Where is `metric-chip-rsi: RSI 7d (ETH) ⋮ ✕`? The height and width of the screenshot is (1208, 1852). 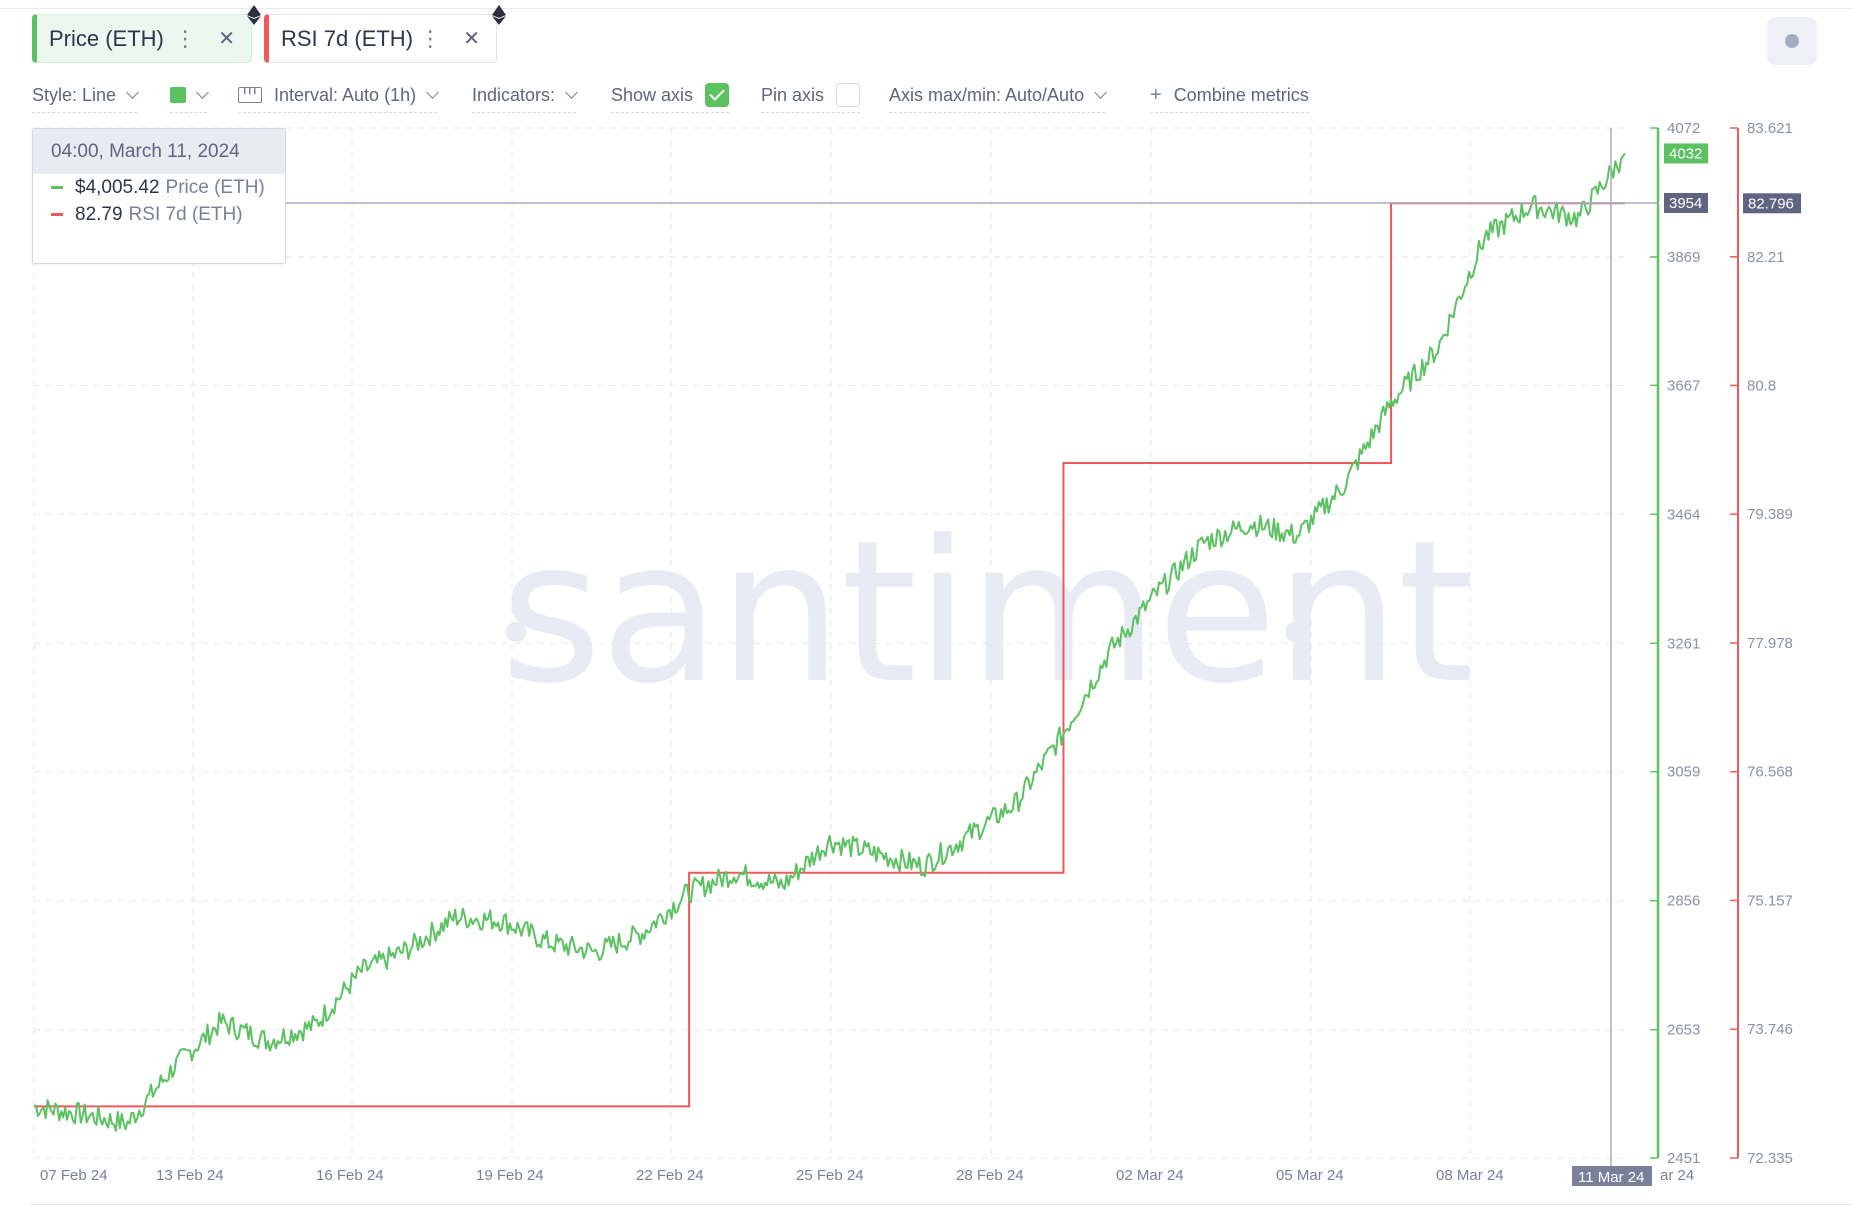
metric-chip-rsi: RSI 7d (ETH) ⋮ ✕ is located at coordinates (385, 34).